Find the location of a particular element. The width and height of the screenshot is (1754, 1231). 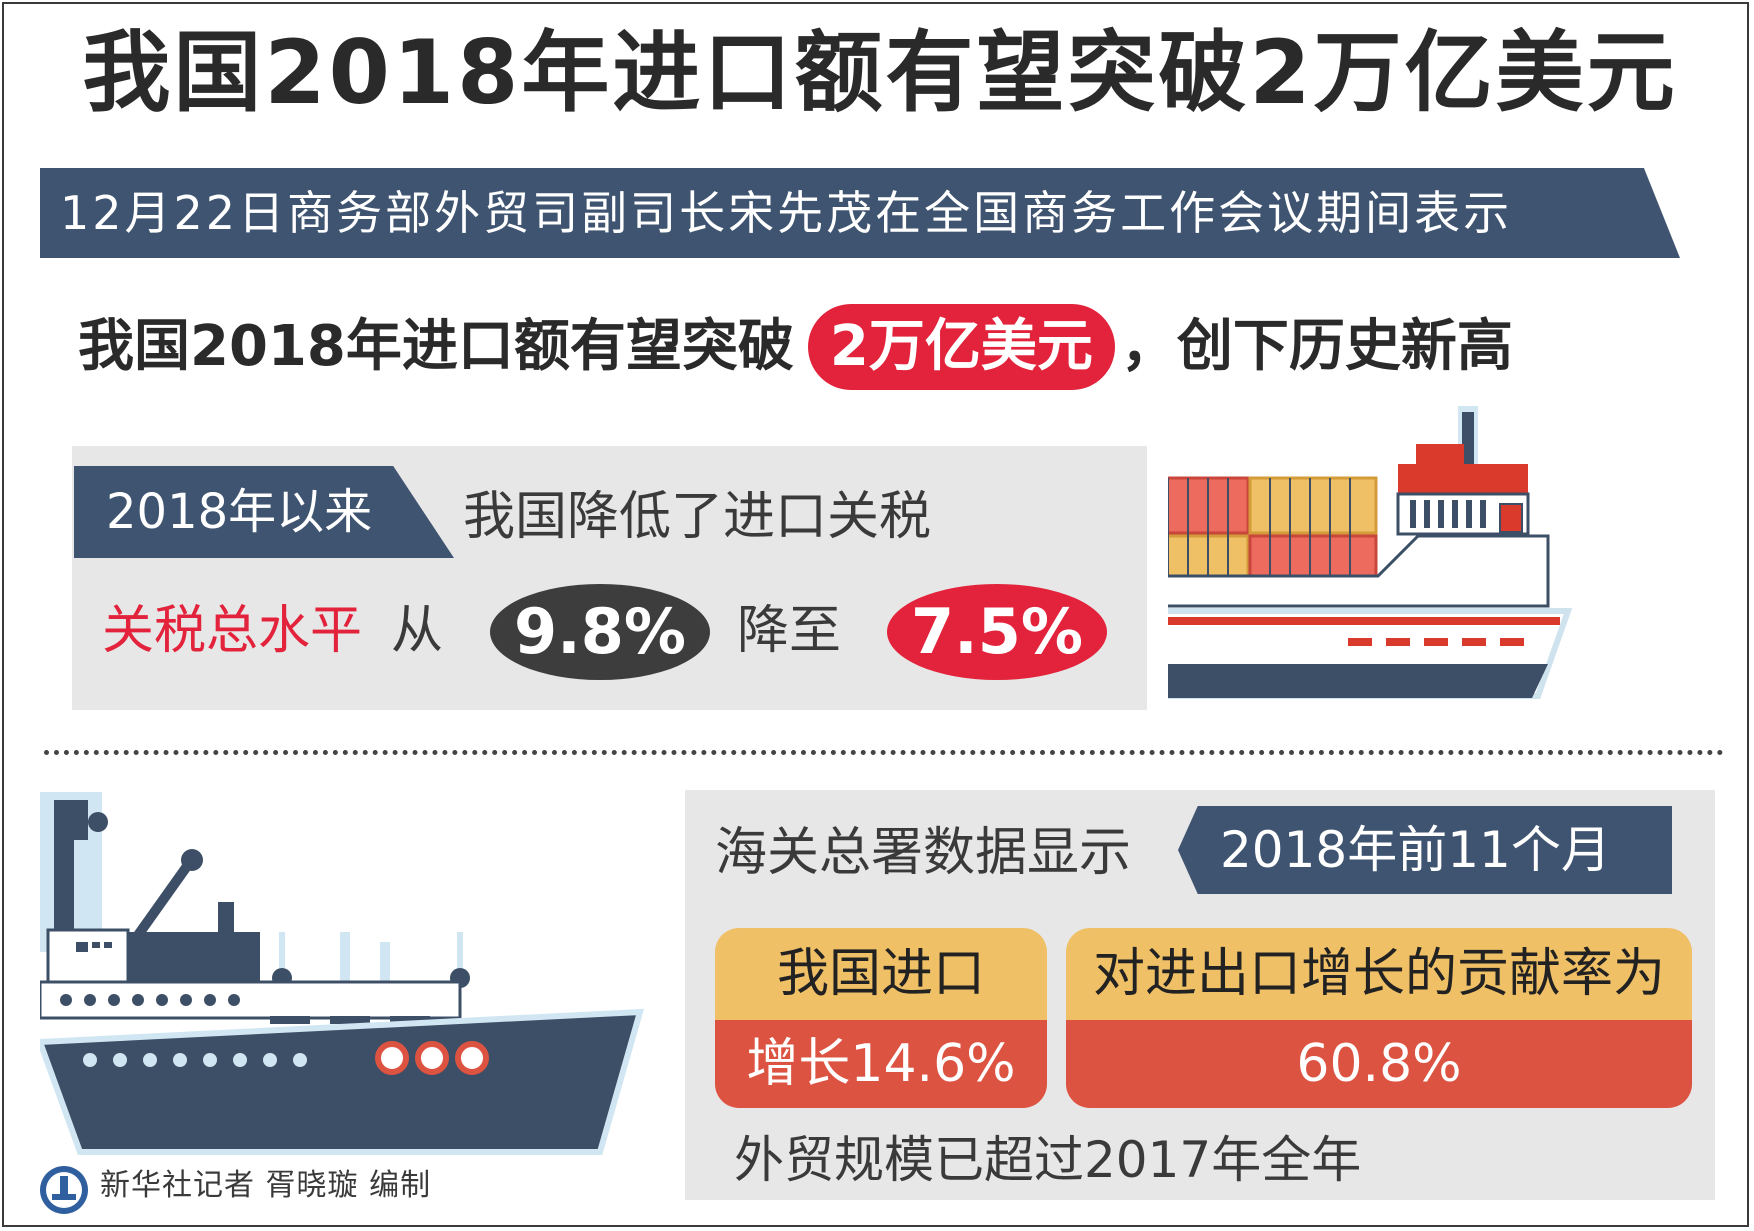

tariff-to-word: 降至 is located at coordinates (789, 631).